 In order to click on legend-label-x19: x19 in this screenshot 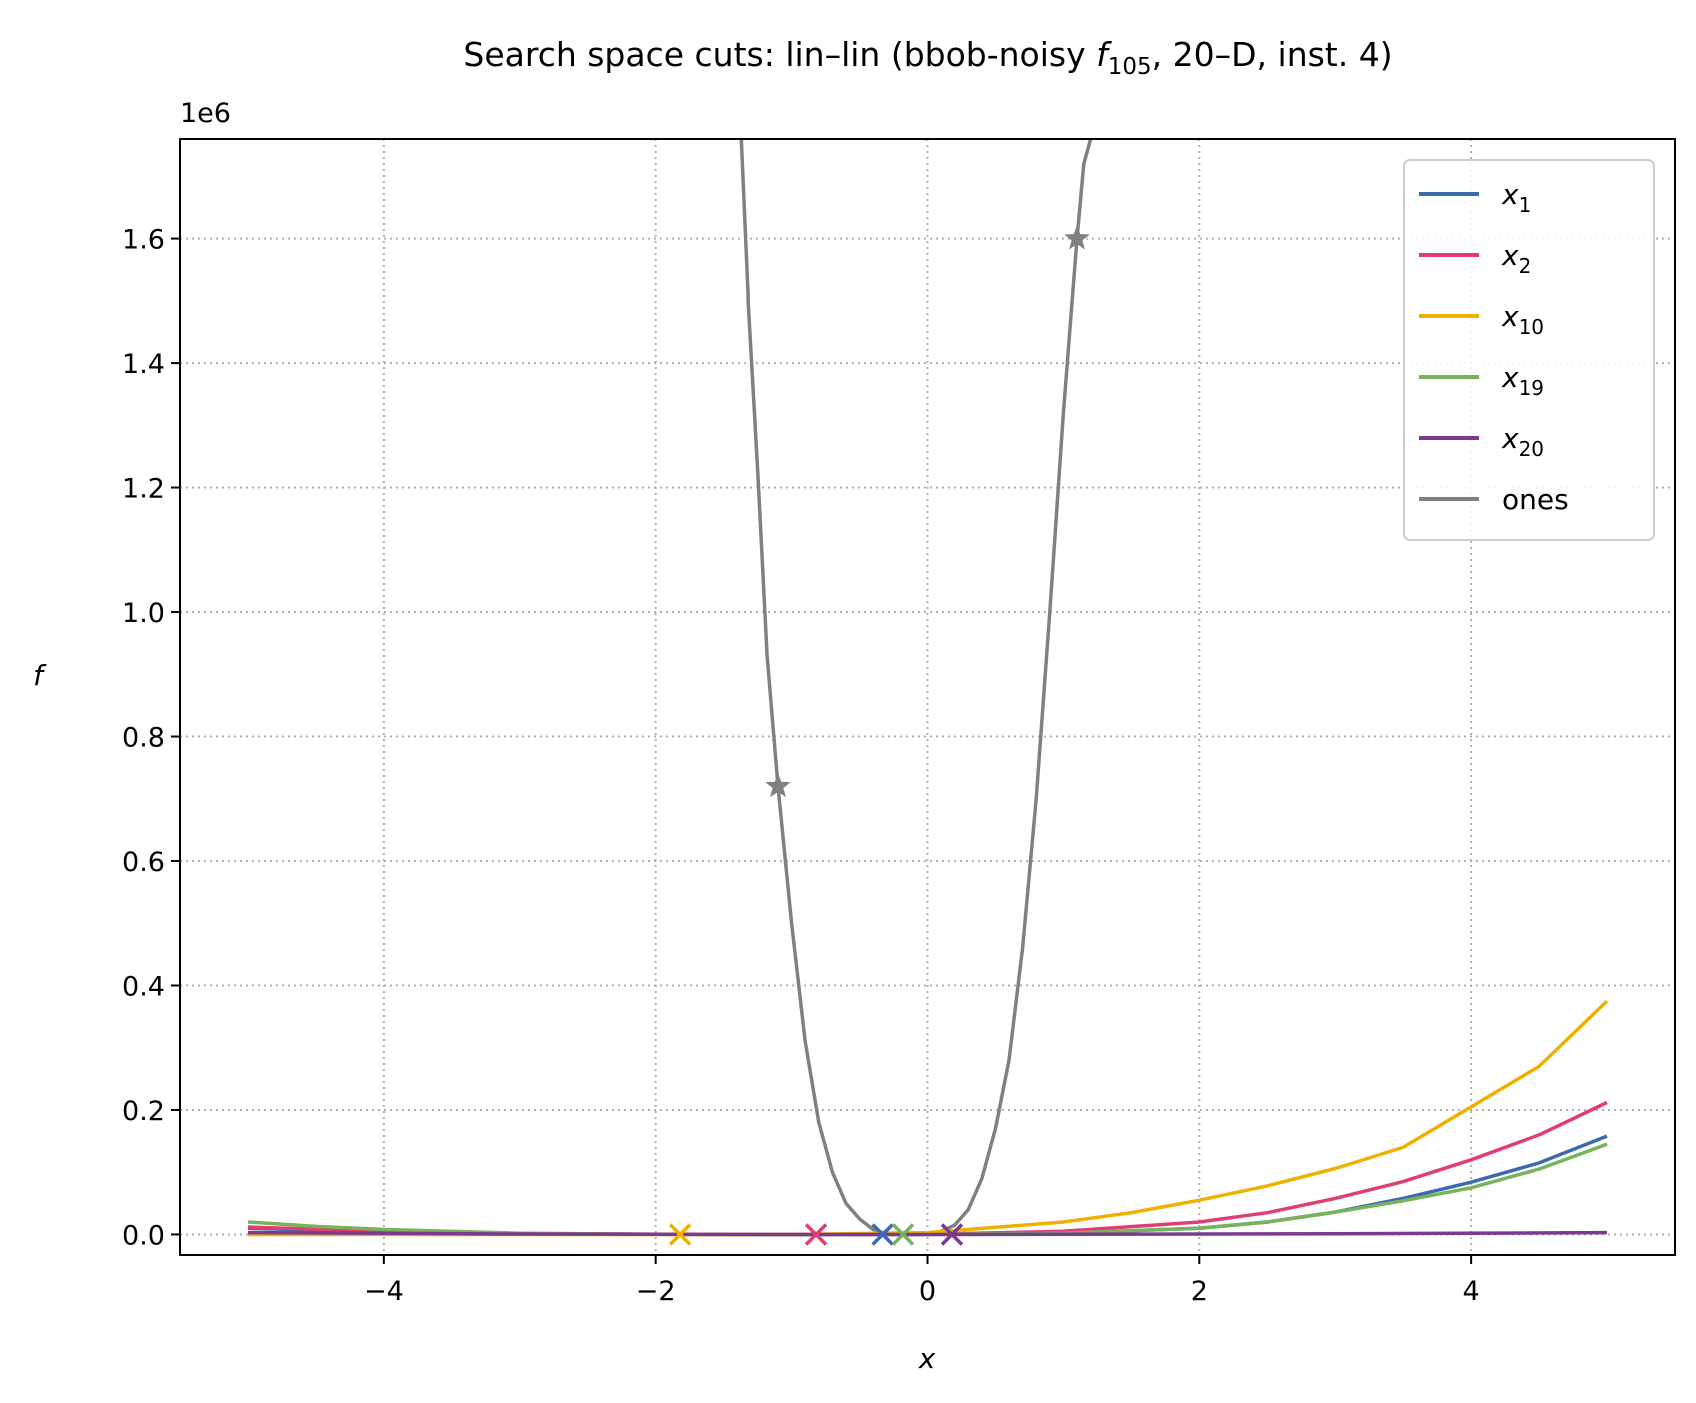, I will do `click(1522, 380)`.